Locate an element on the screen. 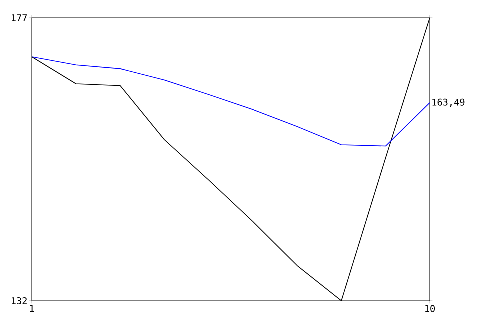 This screenshot has height=320, width=480. x-tick-label: 1 is located at coordinates (32, 308).